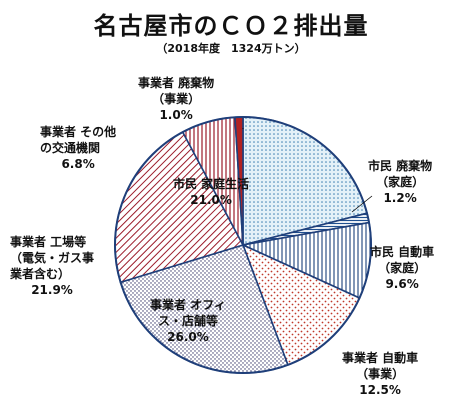  Describe the element at coordinates (188, 321) in the screenshot. I see `slice-label-office-store: 事業者 オフィ ス・店舗等 26.0%` at that location.